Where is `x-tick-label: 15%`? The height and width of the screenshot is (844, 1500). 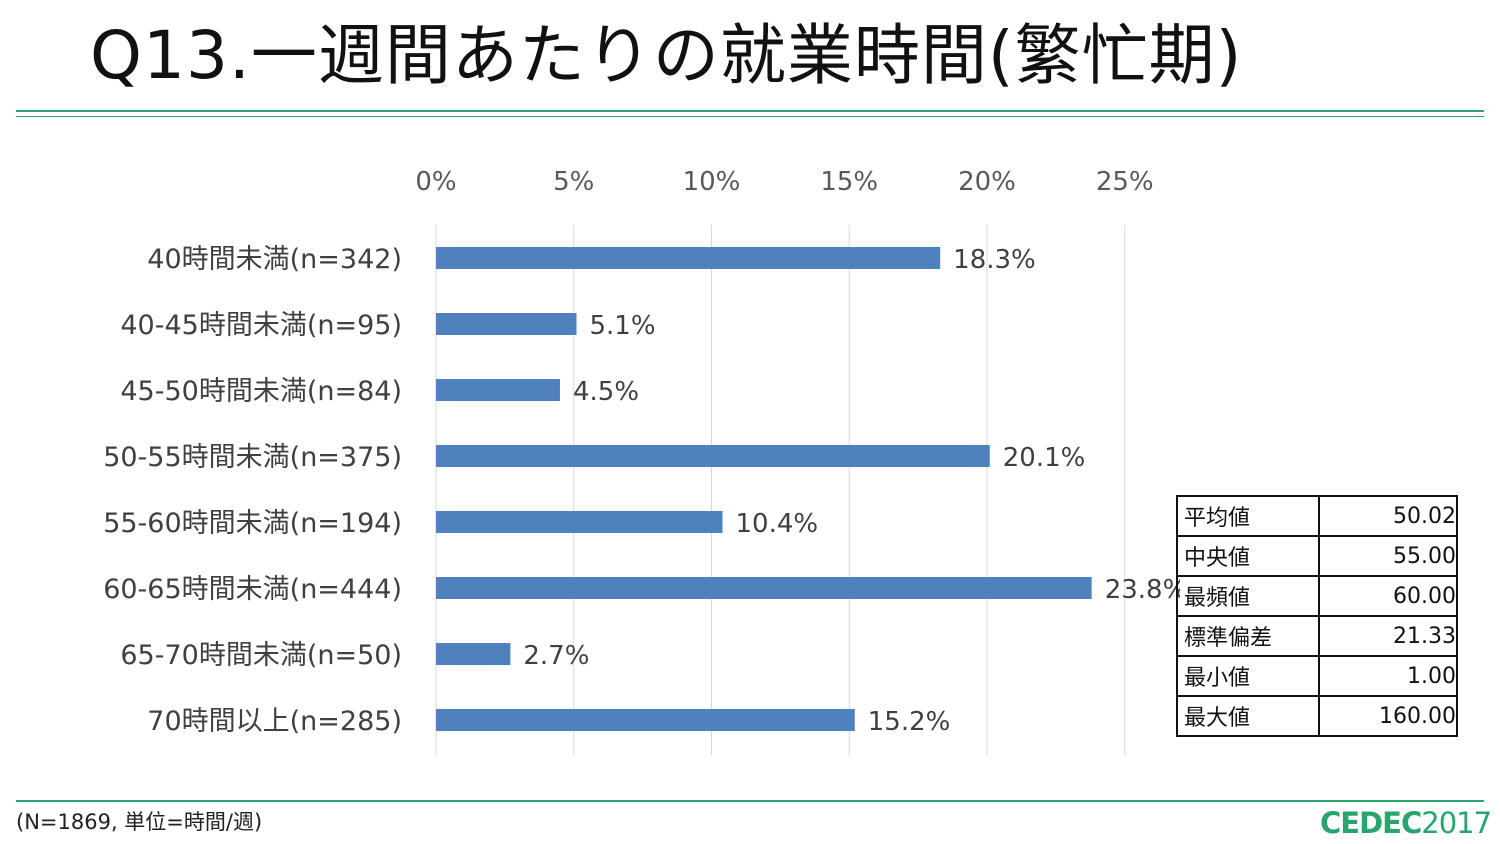
x-tick-label: 15% is located at coordinates (849, 182).